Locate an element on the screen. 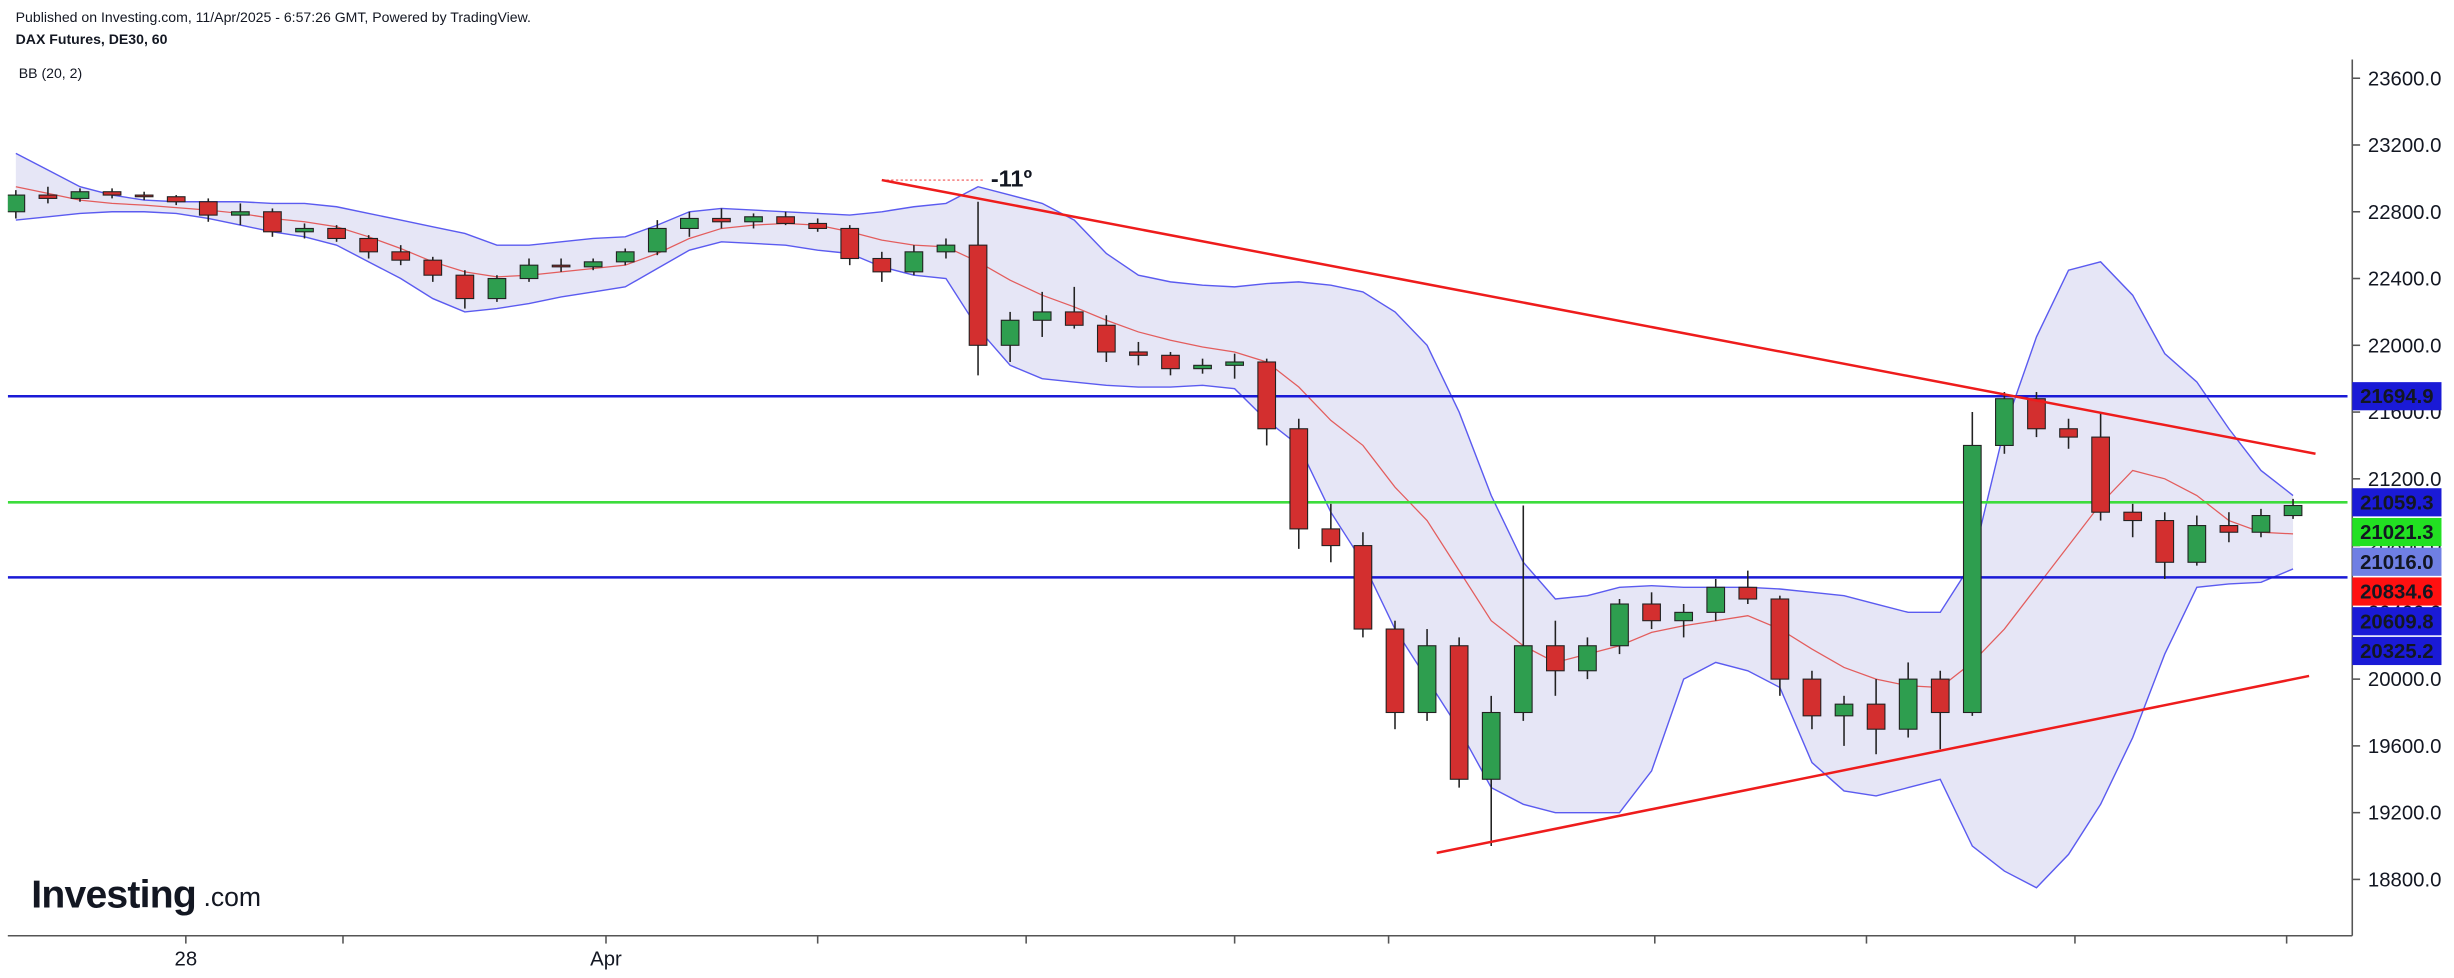  y-tick-label: 22400.0 is located at coordinates (2404, 280).